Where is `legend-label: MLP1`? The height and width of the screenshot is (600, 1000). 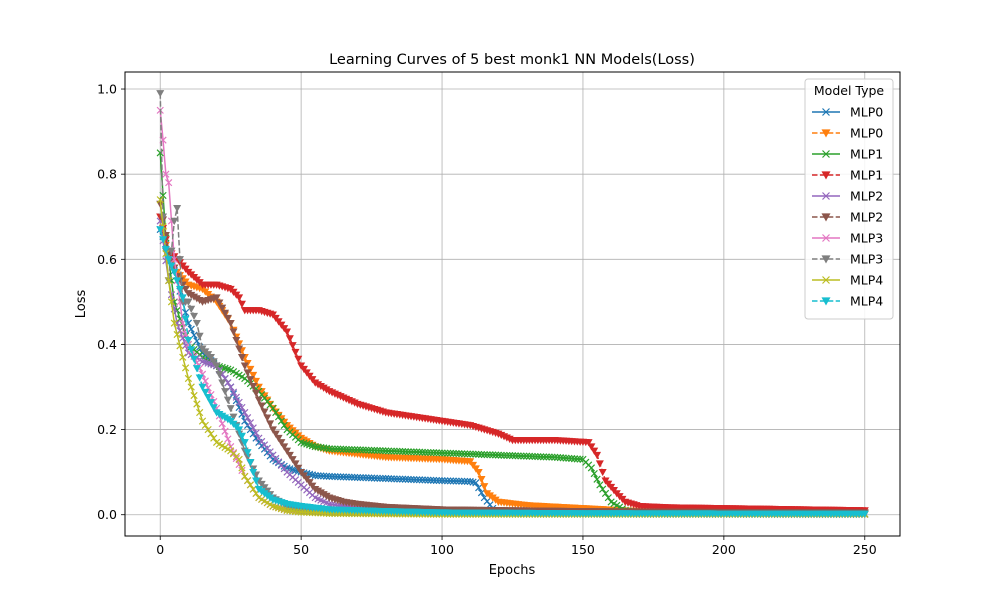 legend-label: MLP1 is located at coordinates (866, 175).